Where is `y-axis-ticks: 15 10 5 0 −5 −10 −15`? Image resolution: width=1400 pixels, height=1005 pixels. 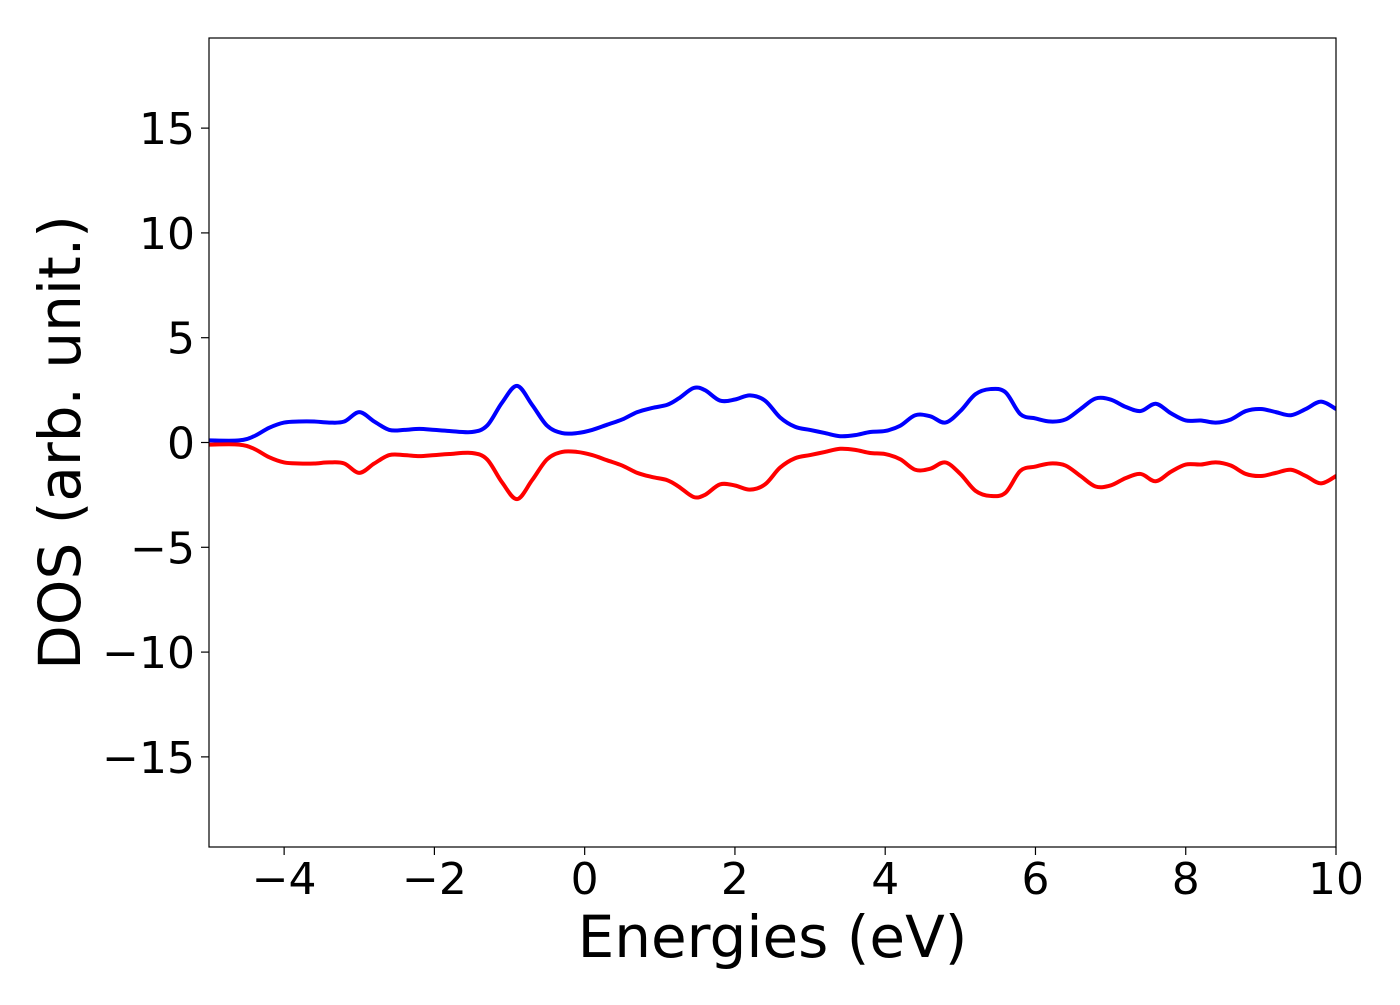 y-axis-ticks: 15 10 5 0 −5 −10 −15 is located at coordinates (155, 444).